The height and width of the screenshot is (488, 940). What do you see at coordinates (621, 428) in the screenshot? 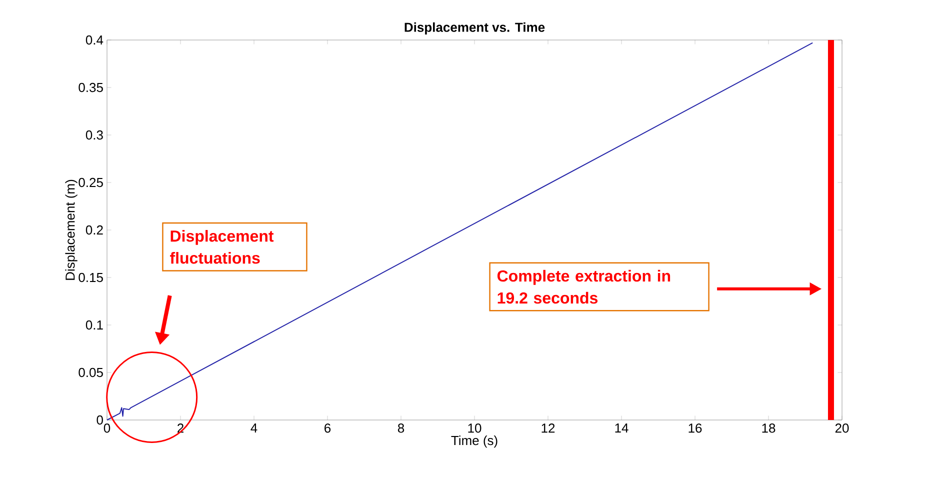
I see `x-tick-label: 14` at bounding box center [621, 428].